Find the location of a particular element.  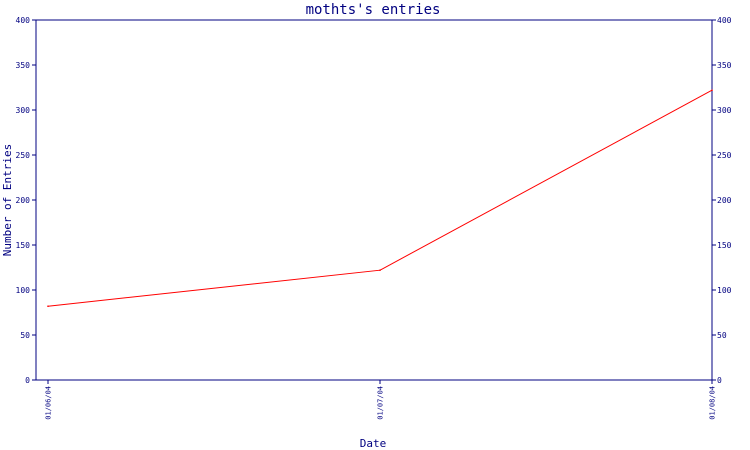

x-axis: 01/06/04 01/07/04 01/08/04 is located at coordinates (381, 400).